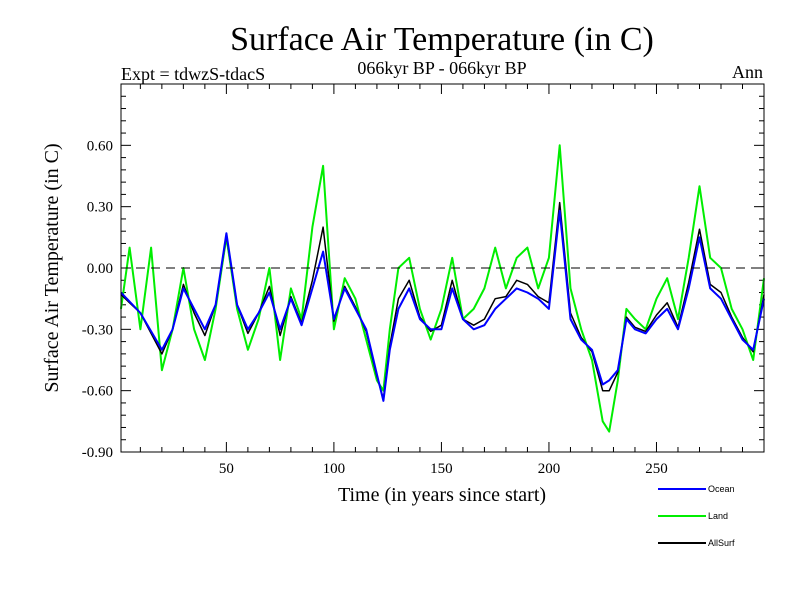 The width and height of the screenshot is (800, 605). Describe the element at coordinates (52, 267) in the screenshot. I see `y-axis-label: Surface Air Temperature (in C)` at that location.